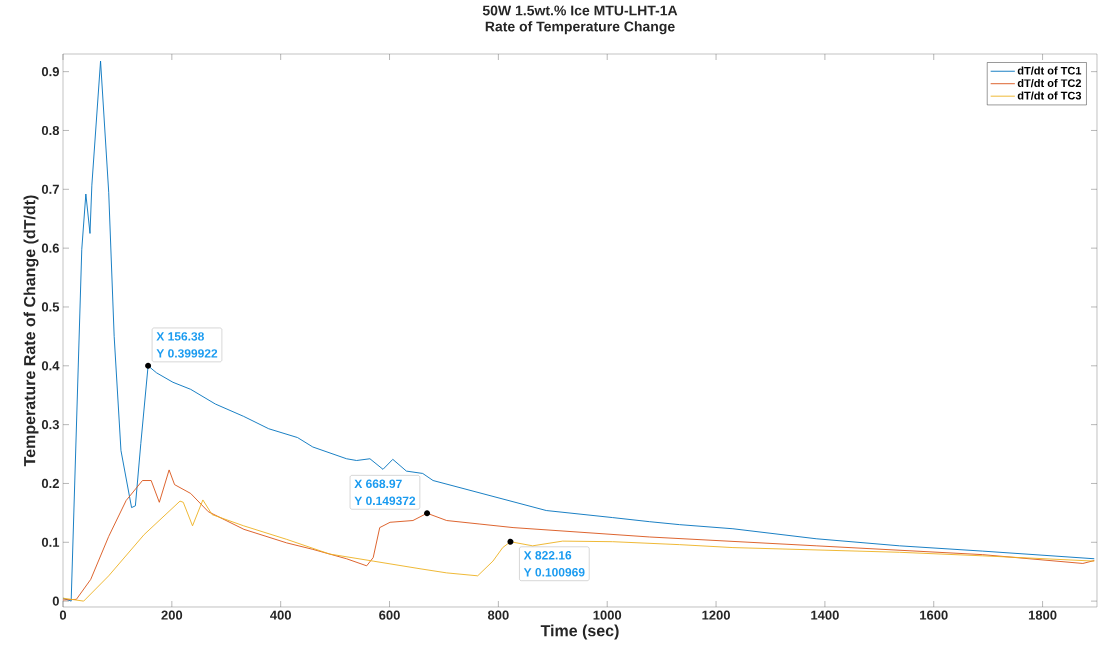 The height and width of the screenshot is (662, 1100). I want to click on y-tick-label: 0.9, so click(50, 72).